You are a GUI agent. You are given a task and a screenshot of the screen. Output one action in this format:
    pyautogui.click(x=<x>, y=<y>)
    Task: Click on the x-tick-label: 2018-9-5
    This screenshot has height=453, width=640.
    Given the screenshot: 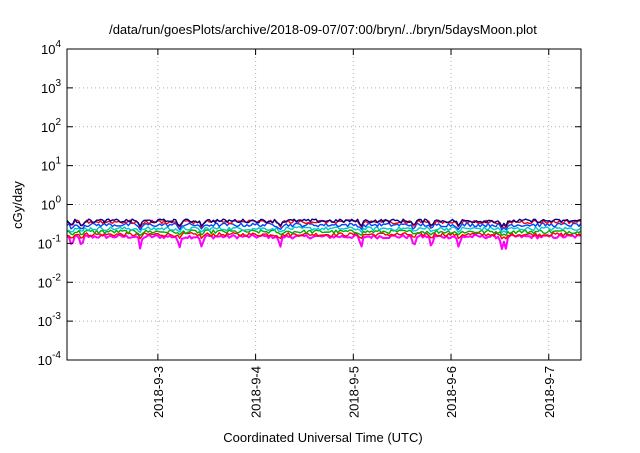 What is the action you would take?
    pyautogui.click(x=353, y=392)
    